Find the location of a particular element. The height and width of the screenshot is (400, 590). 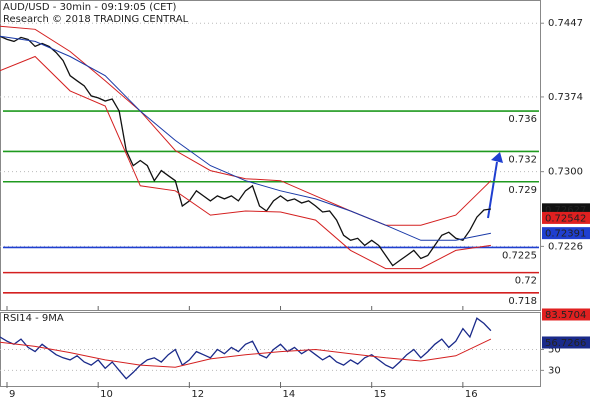

price-tag-label: 83.5704 is located at coordinates (565, 315).